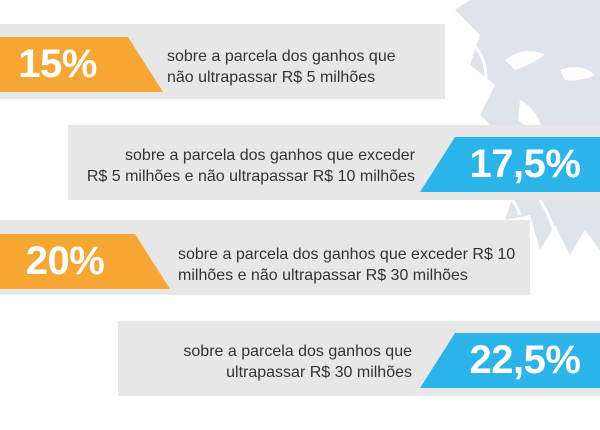 Image resolution: width=600 pixels, height=430 pixels. What do you see at coordinates (65, 261) in the screenshot?
I see `rate-label: 20%` at bounding box center [65, 261].